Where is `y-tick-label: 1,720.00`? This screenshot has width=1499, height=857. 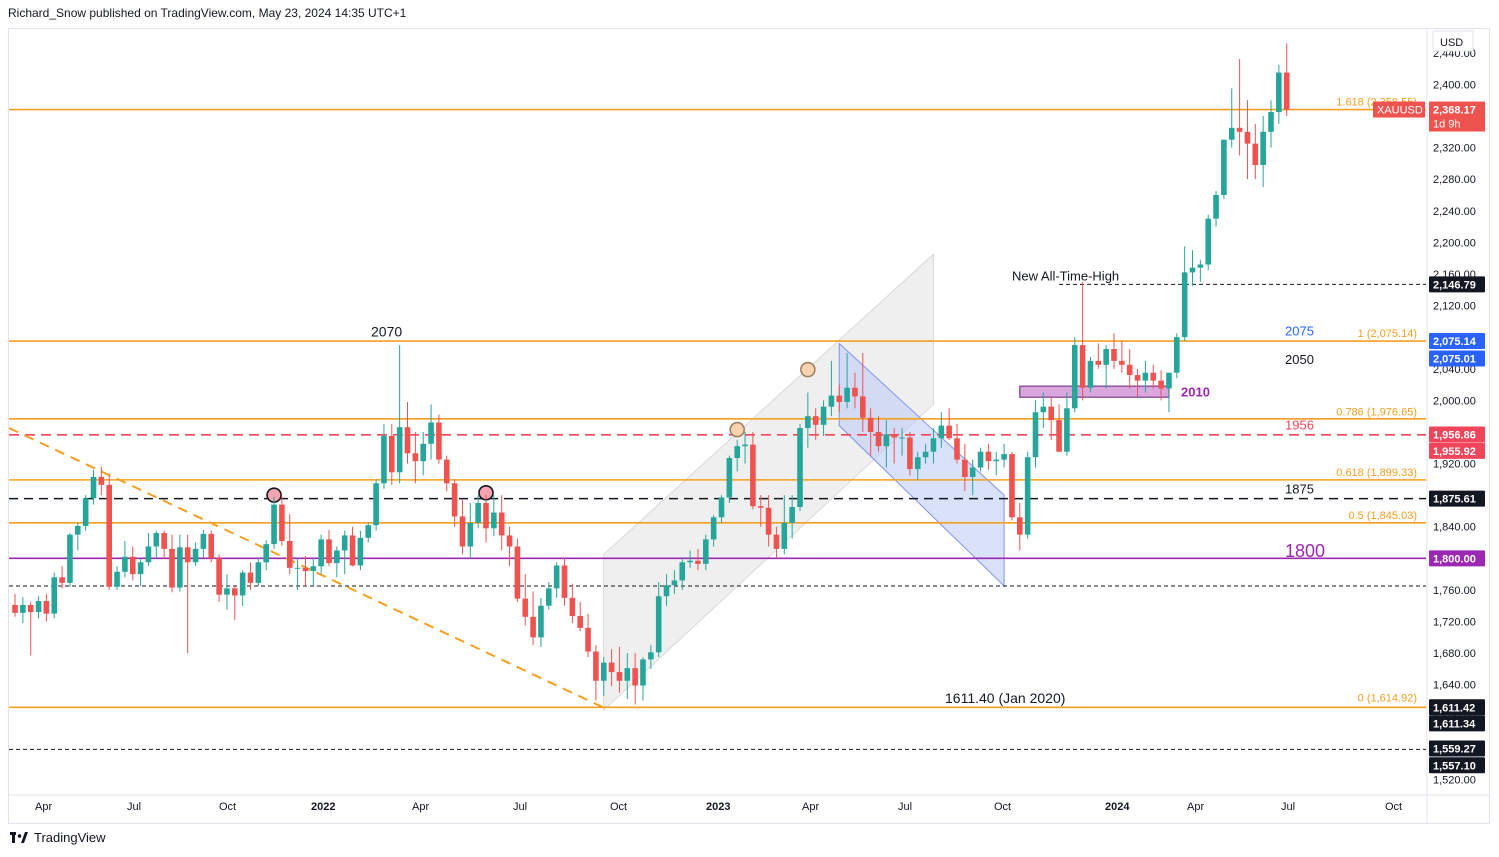 y-tick-label: 1,720.00 is located at coordinates (1454, 623).